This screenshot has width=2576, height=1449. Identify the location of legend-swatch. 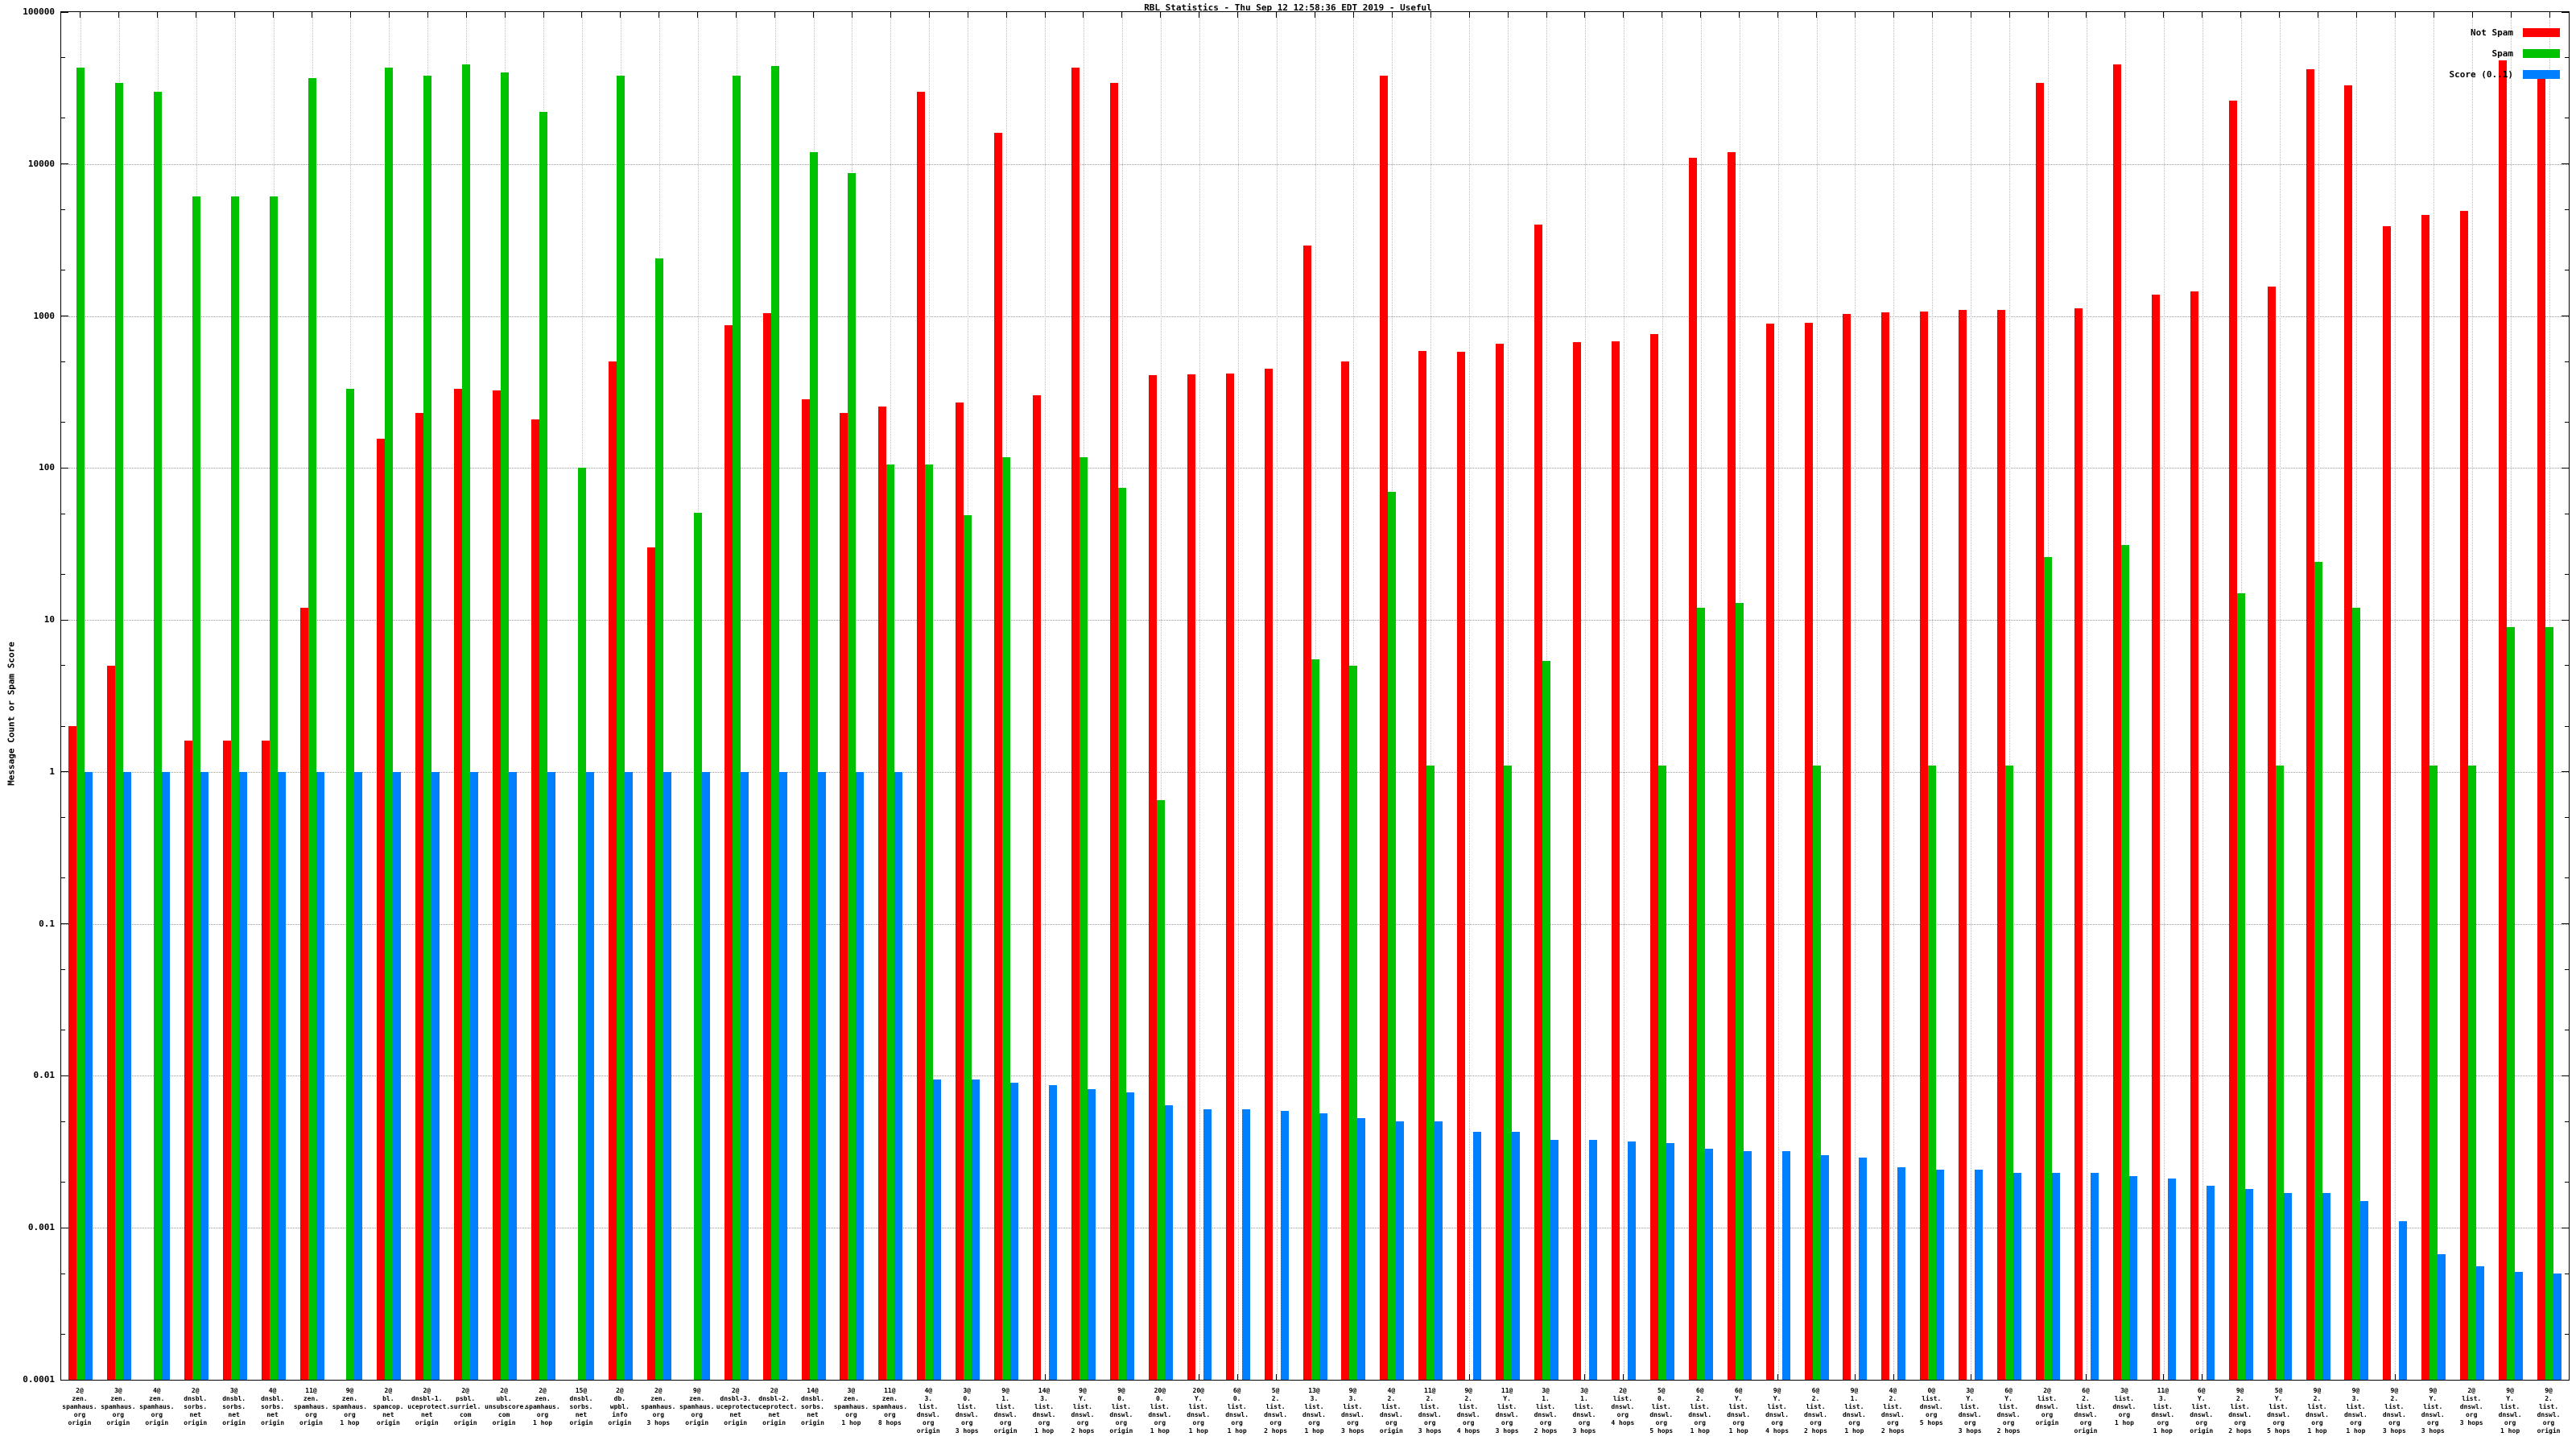
(2541, 74).